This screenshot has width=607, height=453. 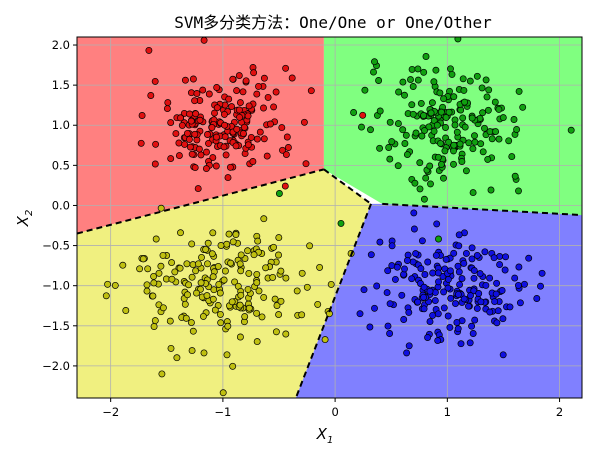 I want to click on decision-boundary-line, so click(x=333, y=300).